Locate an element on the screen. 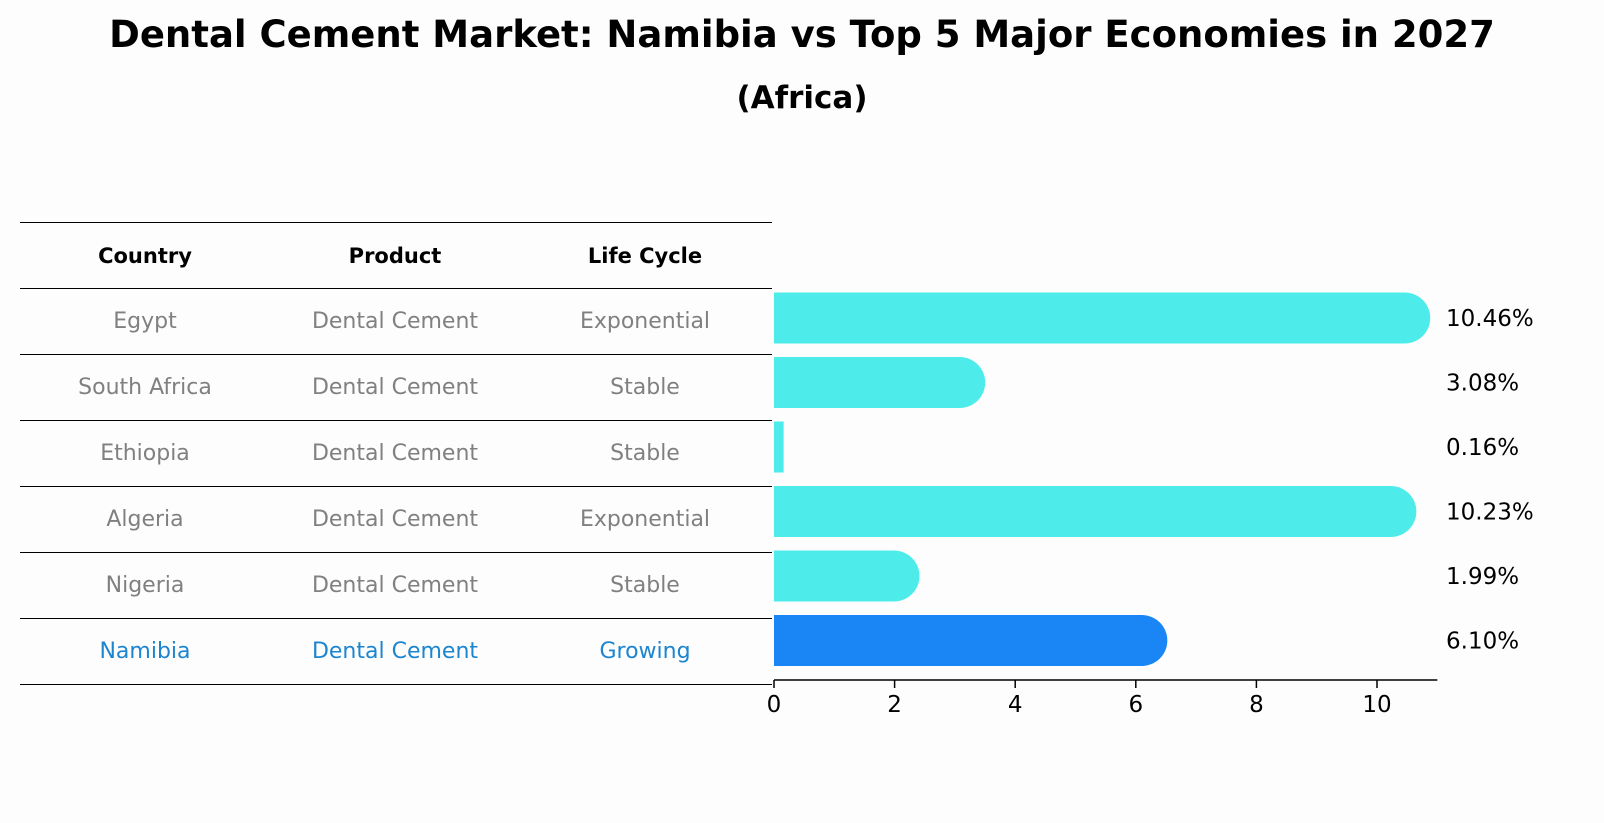 The width and height of the screenshot is (1604, 823). country-cell: South Africa is located at coordinates (145, 387).